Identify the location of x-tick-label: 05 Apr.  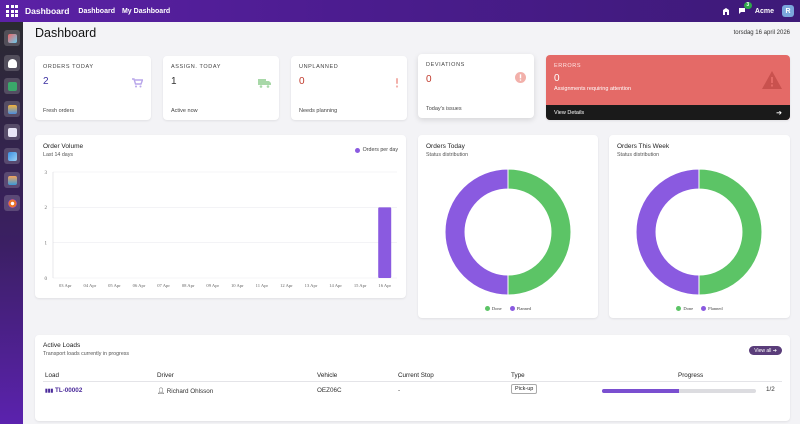
(114, 285).